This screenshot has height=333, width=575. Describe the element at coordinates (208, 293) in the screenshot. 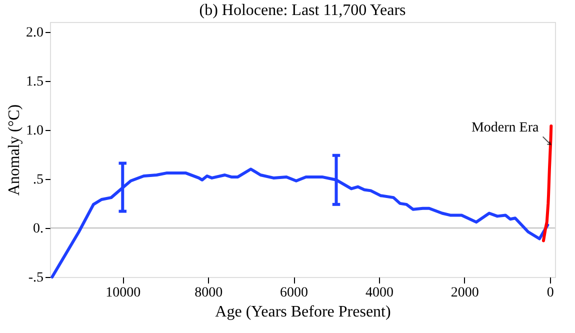

I see `x-tick-label: 8000` at that location.